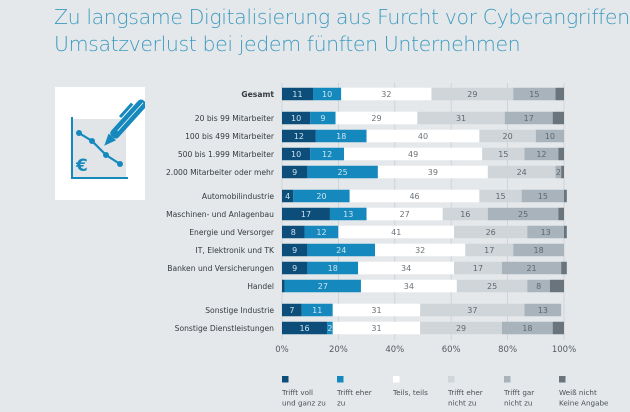  What do you see at coordinates (354, 392) in the screenshot?
I see `legend-item-eher: Trifft eher zu` at bounding box center [354, 392].